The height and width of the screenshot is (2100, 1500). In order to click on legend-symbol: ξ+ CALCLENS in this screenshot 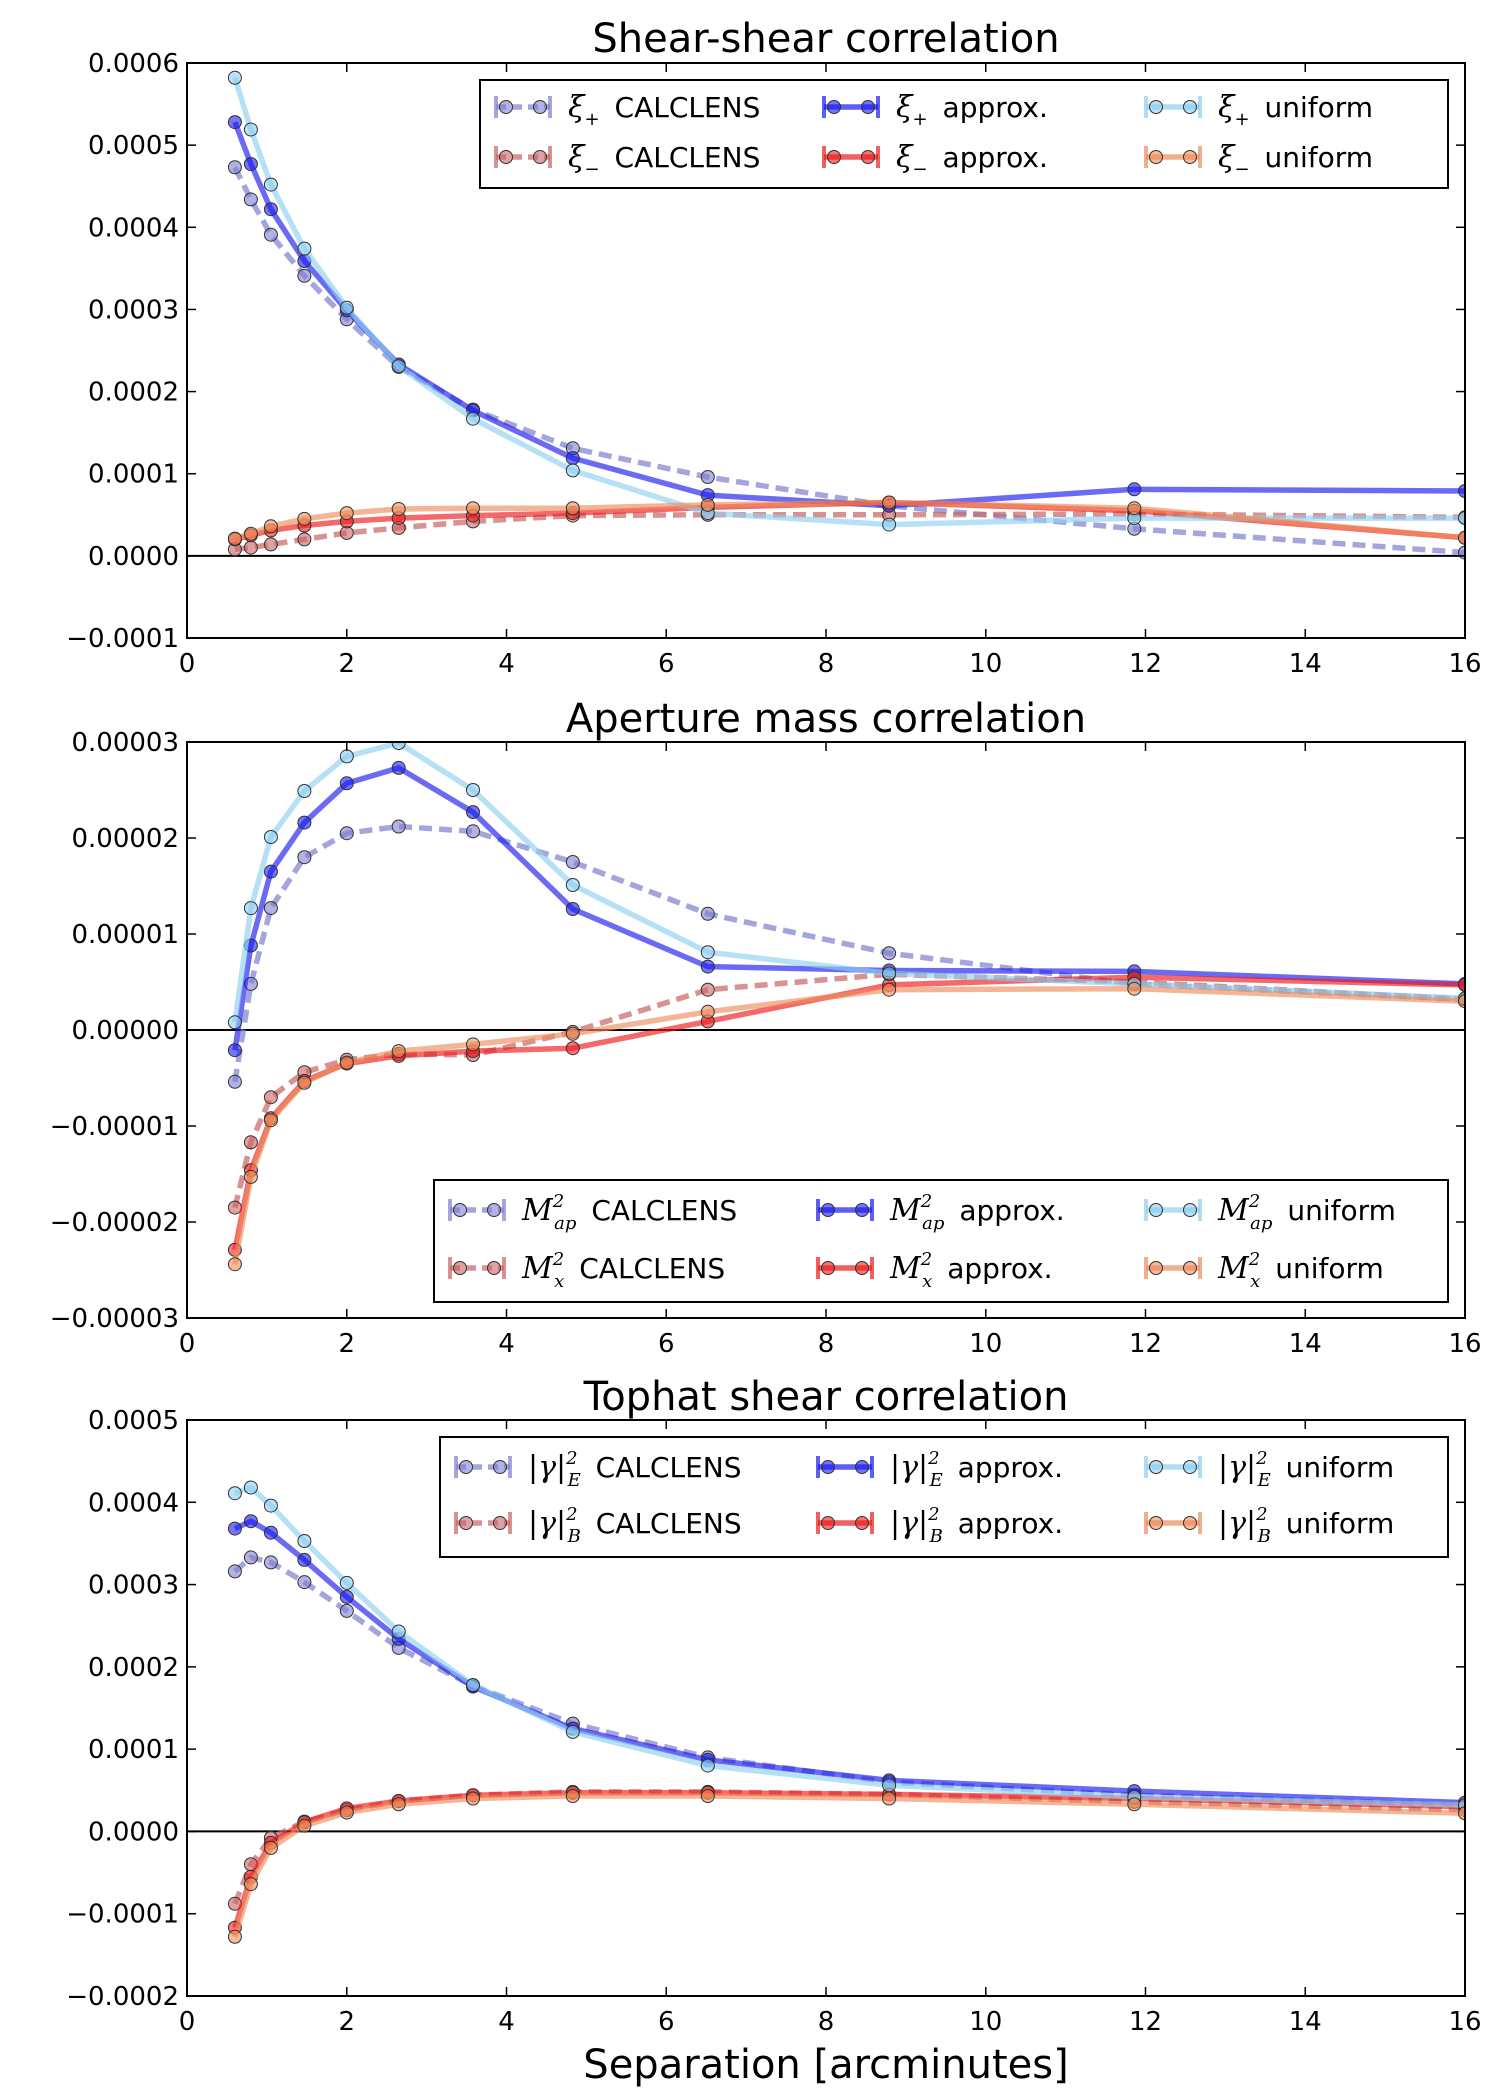, I will do `click(664, 110)`.